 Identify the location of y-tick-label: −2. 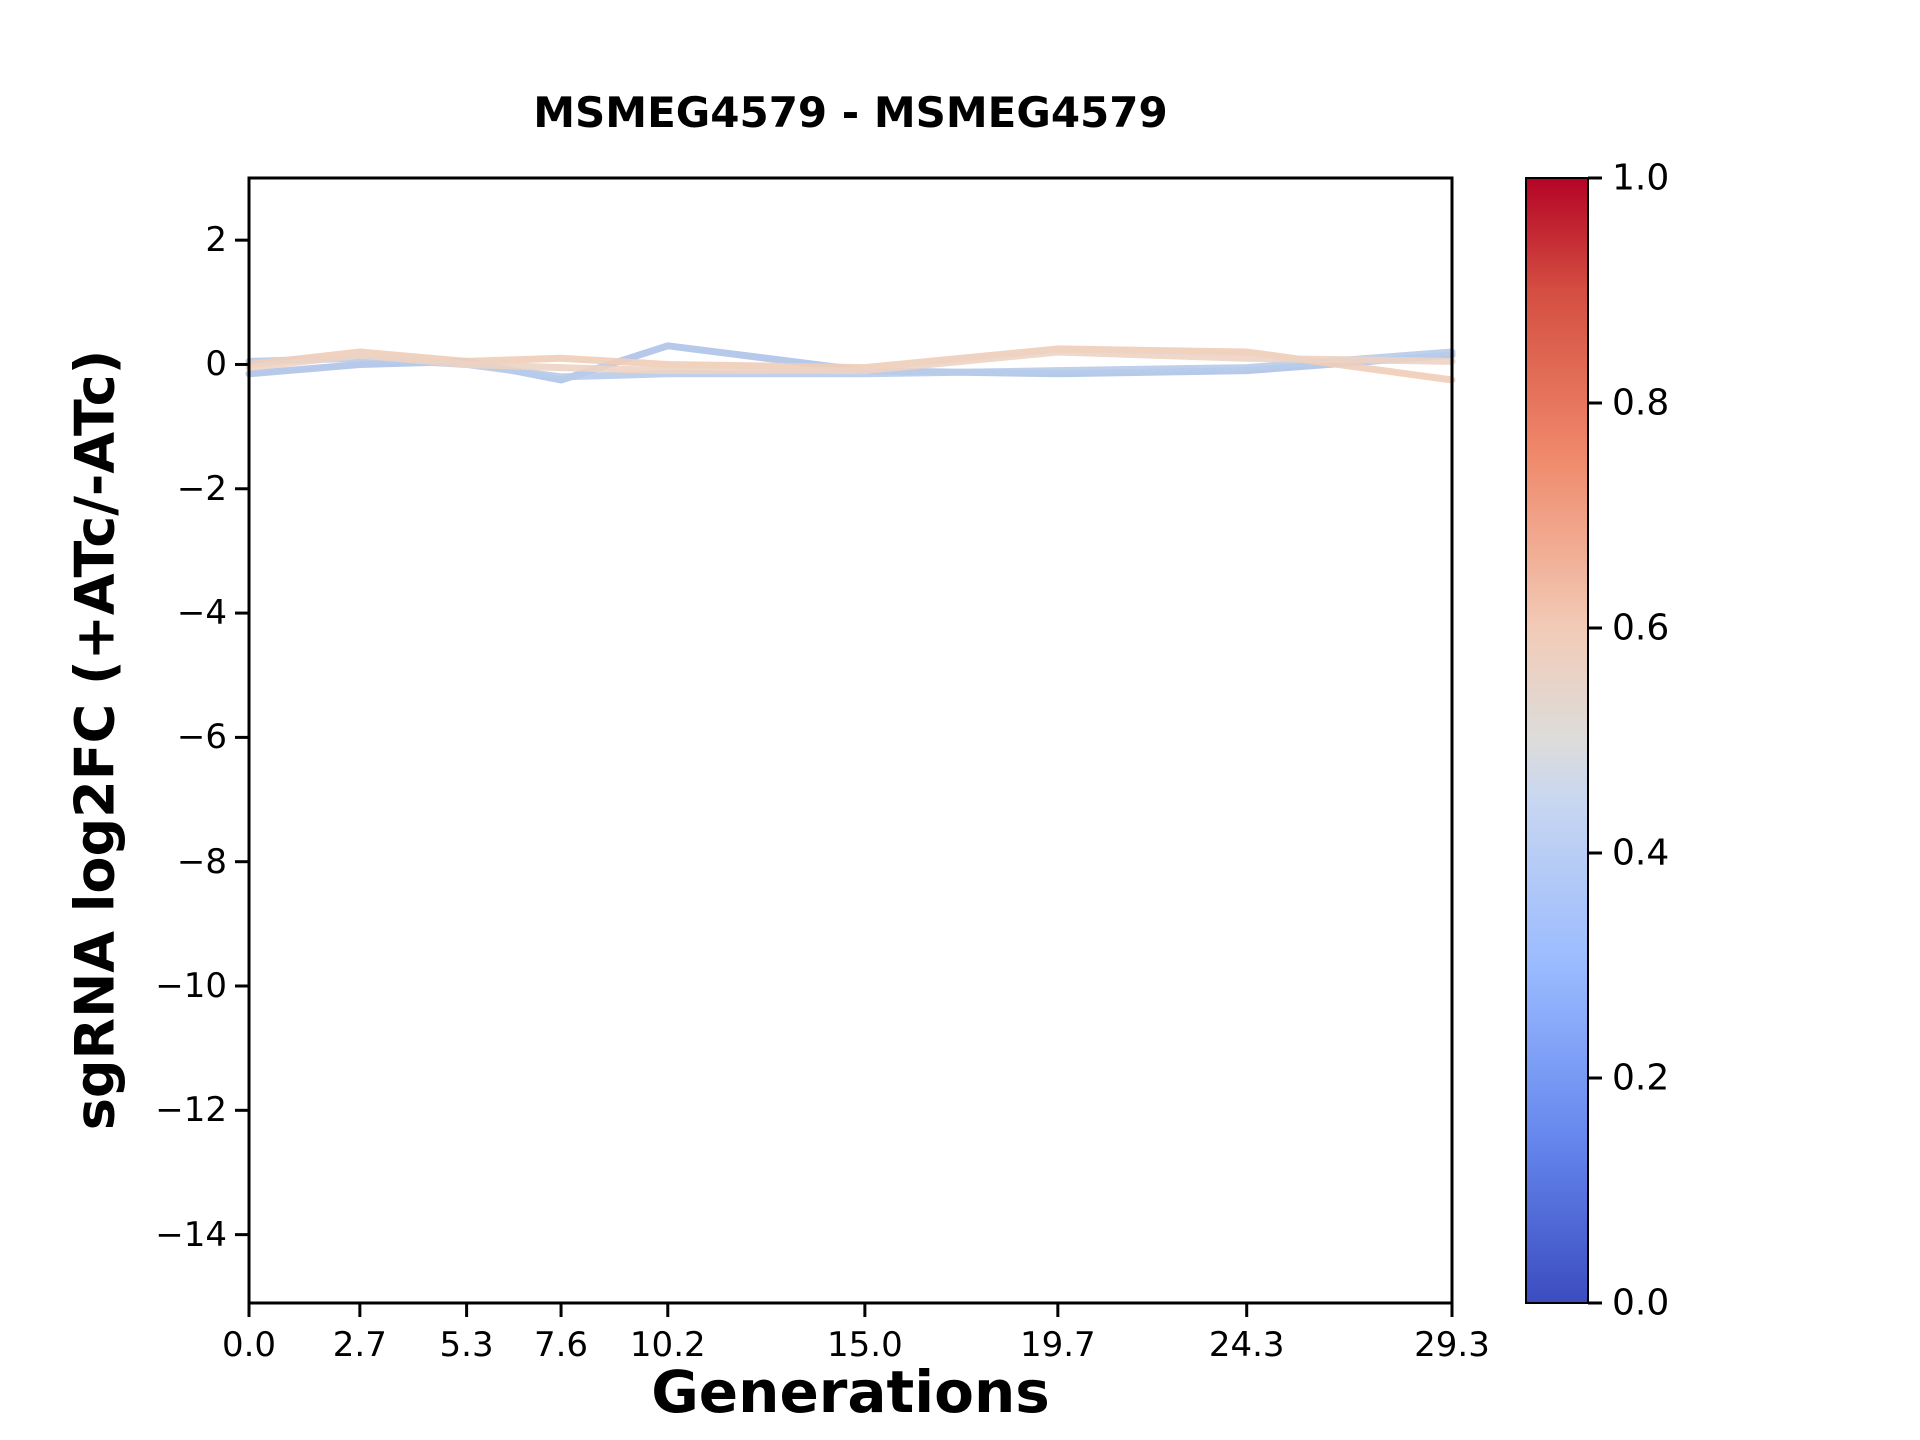
(201, 488).